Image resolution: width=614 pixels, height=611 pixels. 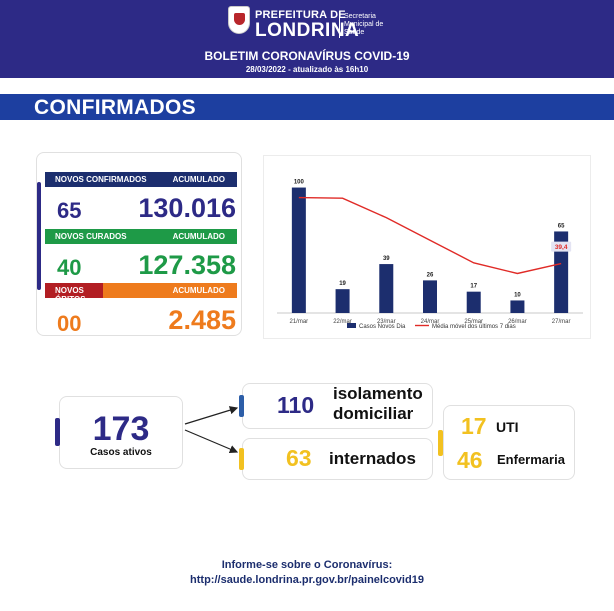 I want to click on arrow-to-isolamento, so click(x=211, y=415).